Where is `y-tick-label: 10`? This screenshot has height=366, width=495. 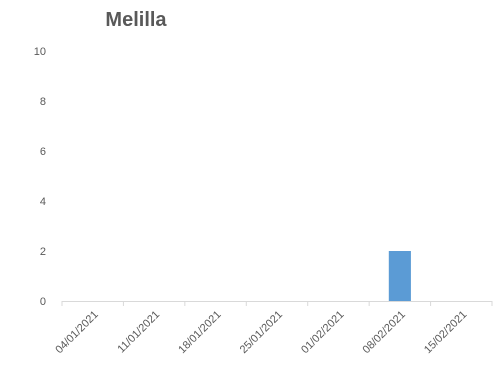
y-tick-label: 10 is located at coordinates (40, 52).